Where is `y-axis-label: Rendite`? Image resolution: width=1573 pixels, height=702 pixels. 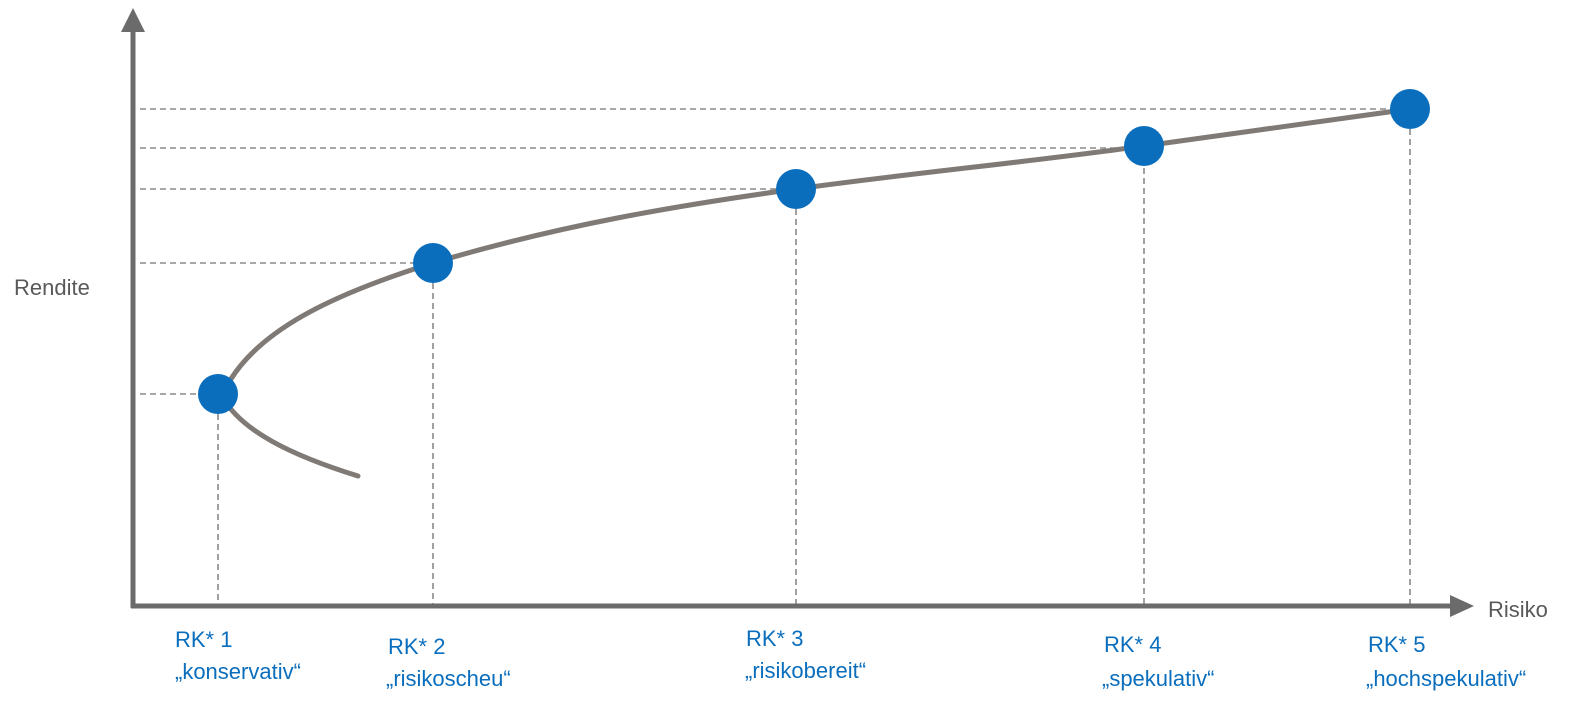 y-axis-label: Rendite is located at coordinates (52, 287).